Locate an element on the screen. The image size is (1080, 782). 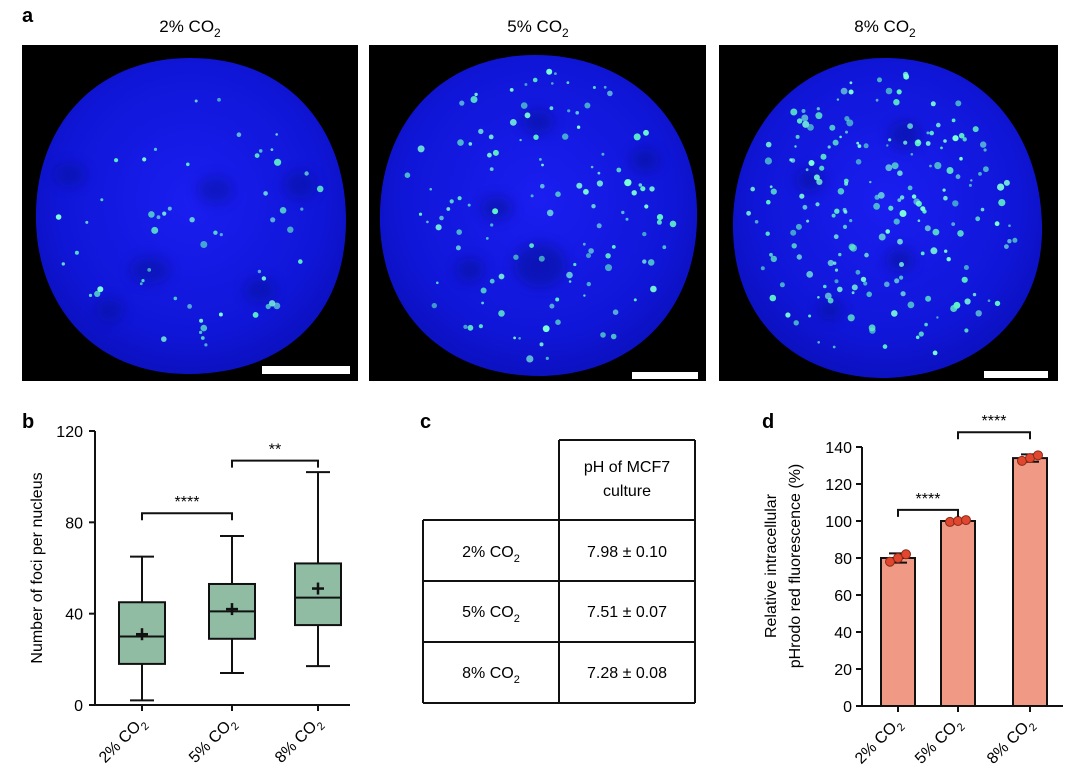
scale-bar-8pct is located at coordinates (1016, 374).